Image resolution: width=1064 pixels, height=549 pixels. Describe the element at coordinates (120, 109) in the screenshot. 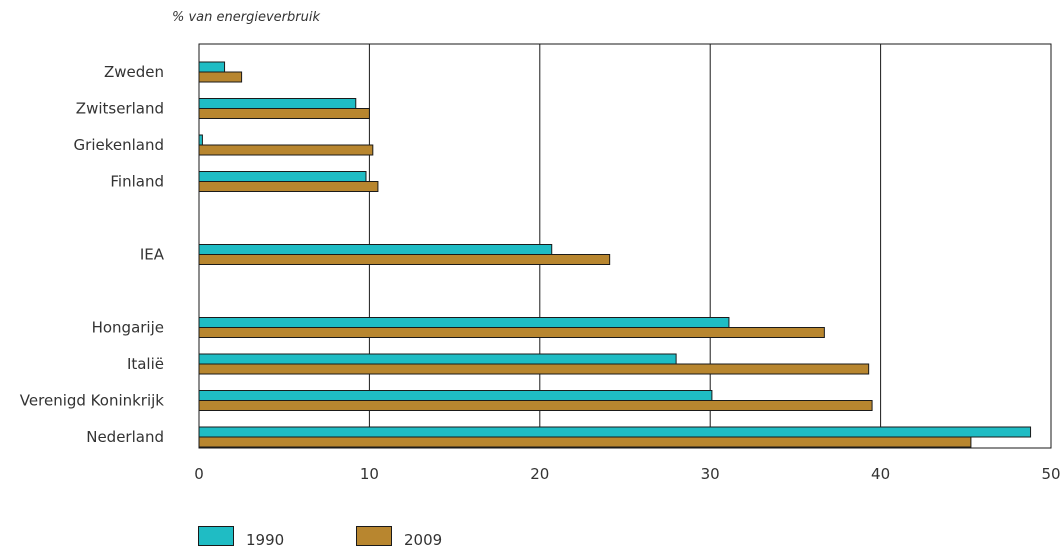

I see `category-label: Zwitserland` at that location.